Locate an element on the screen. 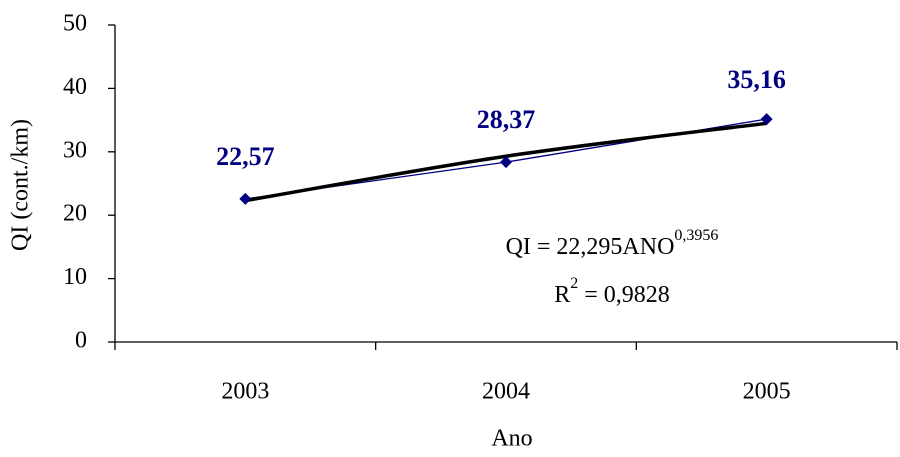 This screenshot has width=900, height=457. r-squared: R2 = 0,9828 is located at coordinates (612, 291).